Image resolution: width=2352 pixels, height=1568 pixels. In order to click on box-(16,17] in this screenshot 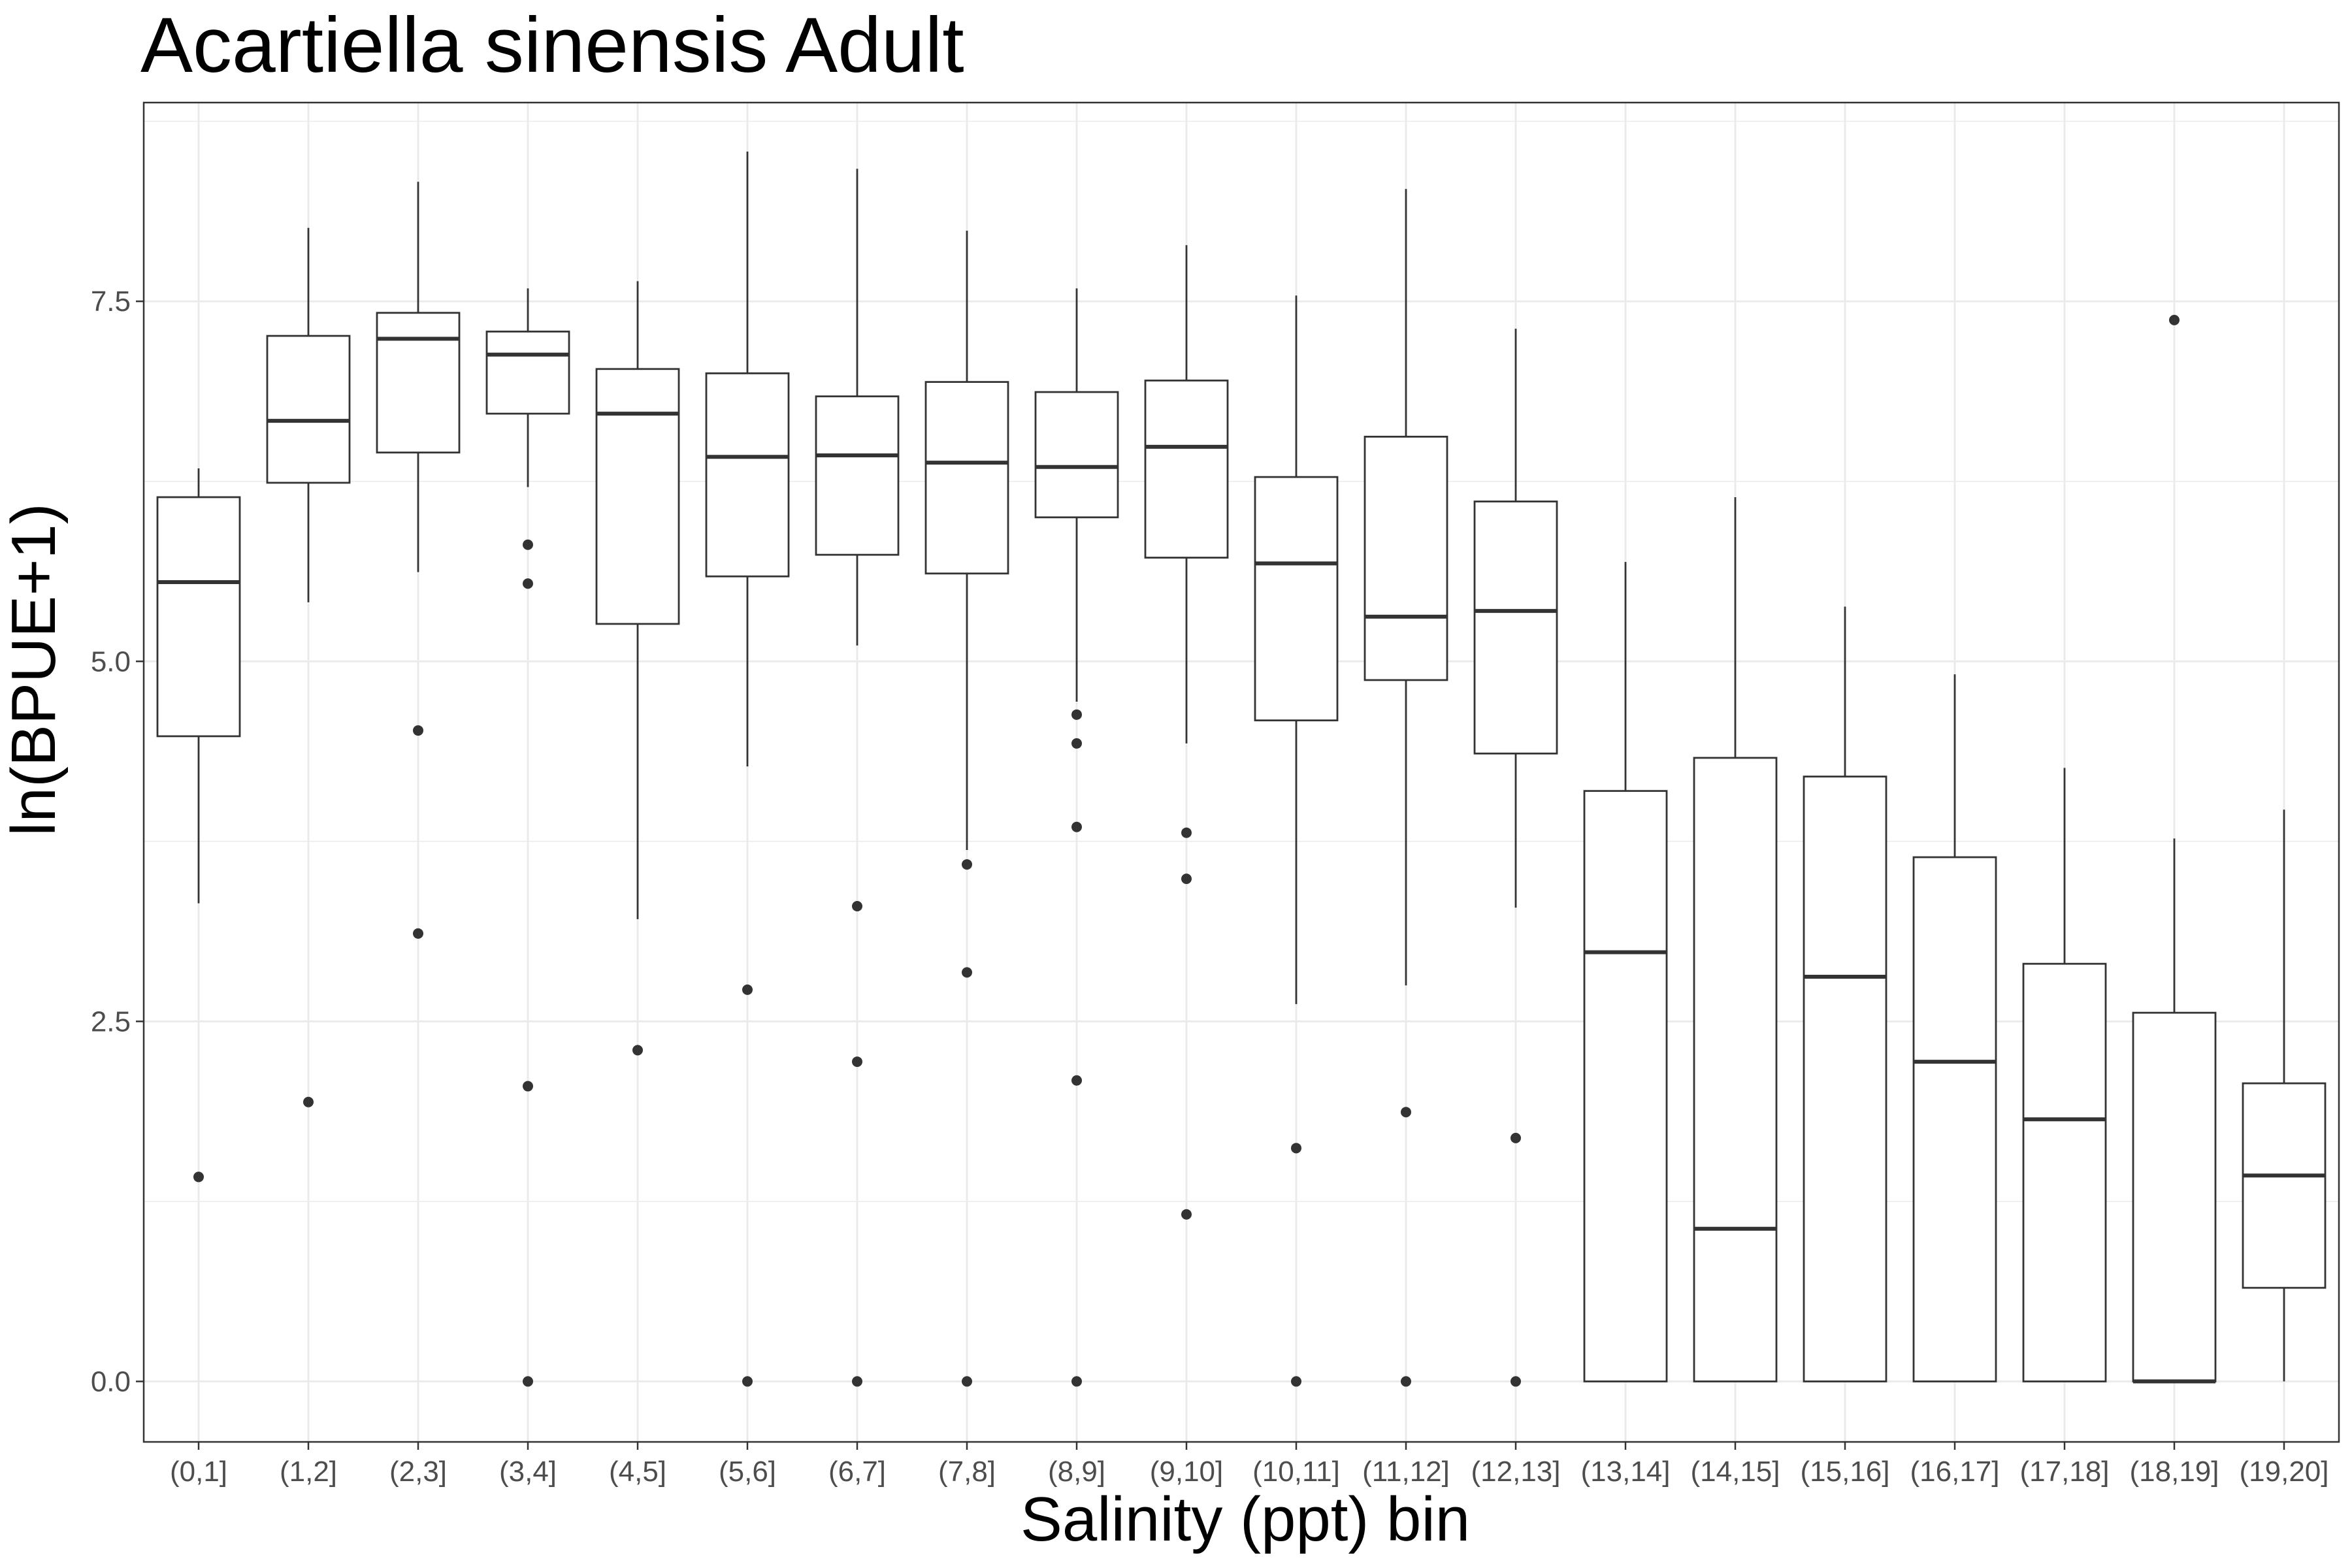, I will do `click(1954, 1028)`.